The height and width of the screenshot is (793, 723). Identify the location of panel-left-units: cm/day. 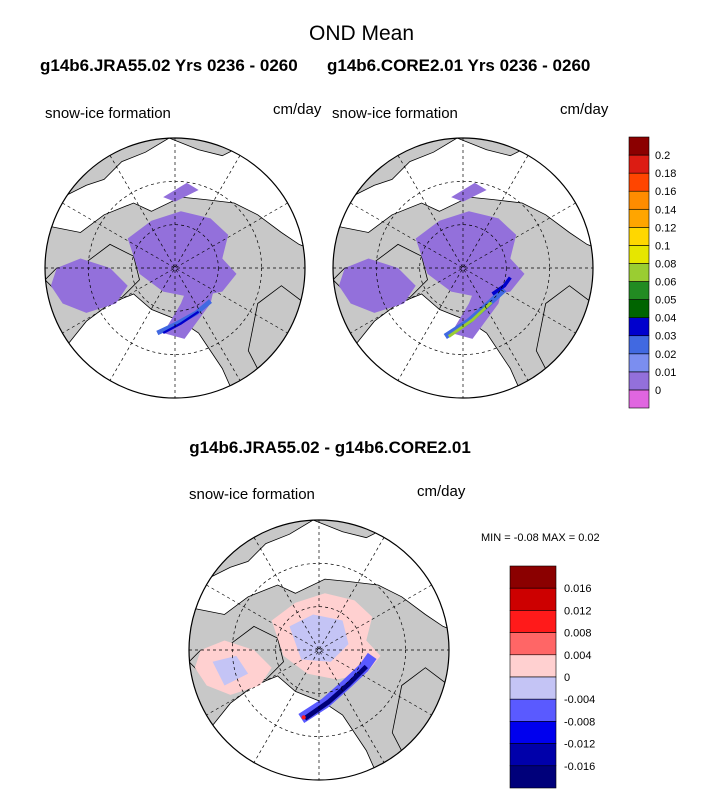
(297, 109).